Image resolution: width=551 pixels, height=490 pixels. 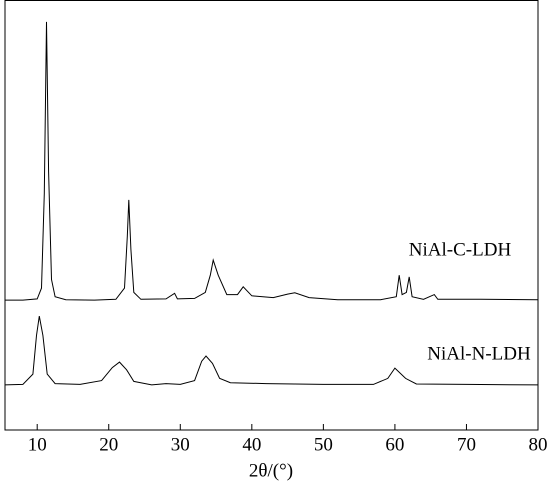 I want to click on x-tick-label: 60, so click(x=394, y=444).